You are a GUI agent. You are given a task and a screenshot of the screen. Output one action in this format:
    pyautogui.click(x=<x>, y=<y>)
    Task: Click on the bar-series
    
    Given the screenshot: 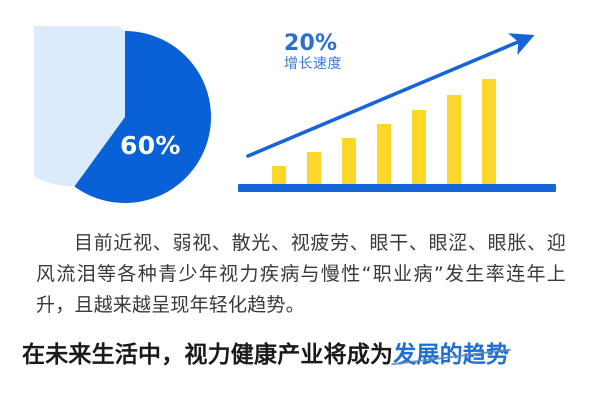 What is the action you would take?
    pyautogui.click(x=384, y=131)
    